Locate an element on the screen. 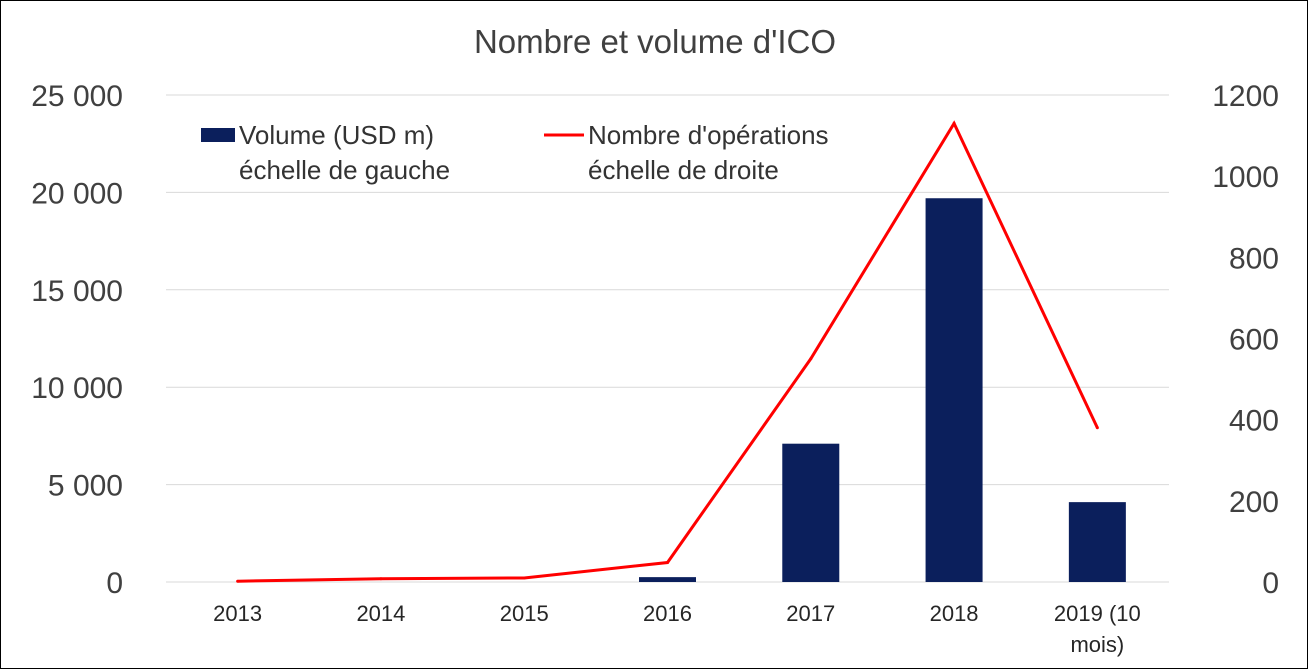  y-left-tick-label: 20 000 is located at coordinates (77, 193).